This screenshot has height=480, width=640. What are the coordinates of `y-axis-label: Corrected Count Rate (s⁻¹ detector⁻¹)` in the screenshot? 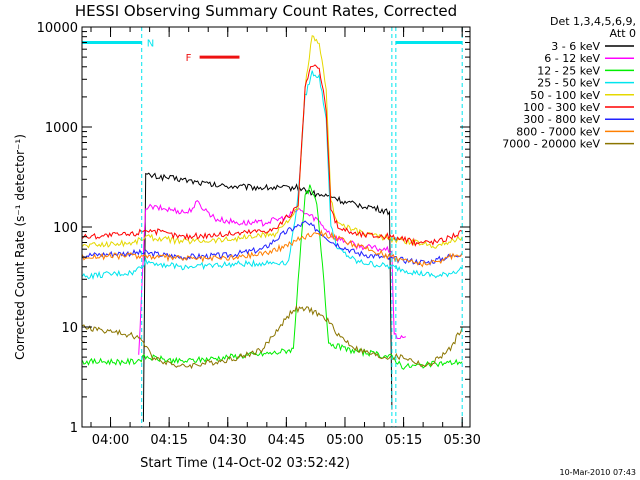 It's located at (20, 247).